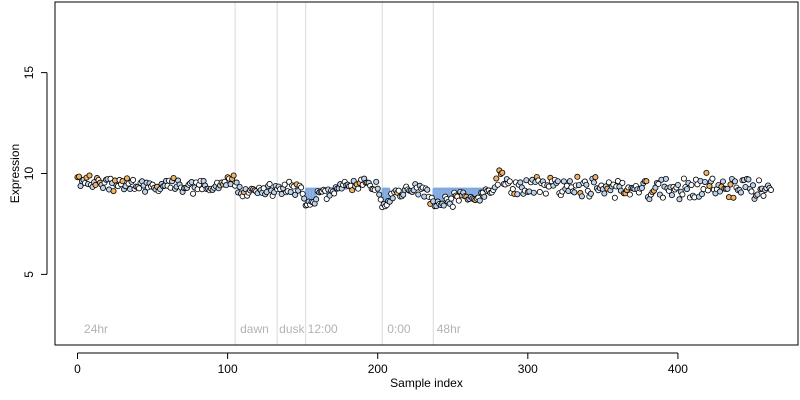 The height and width of the screenshot is (400, 800). What do you see at coordinates (29, 174) in the screenshot?
I see `y-tick-label: 10` at bounding box center [29, 174].